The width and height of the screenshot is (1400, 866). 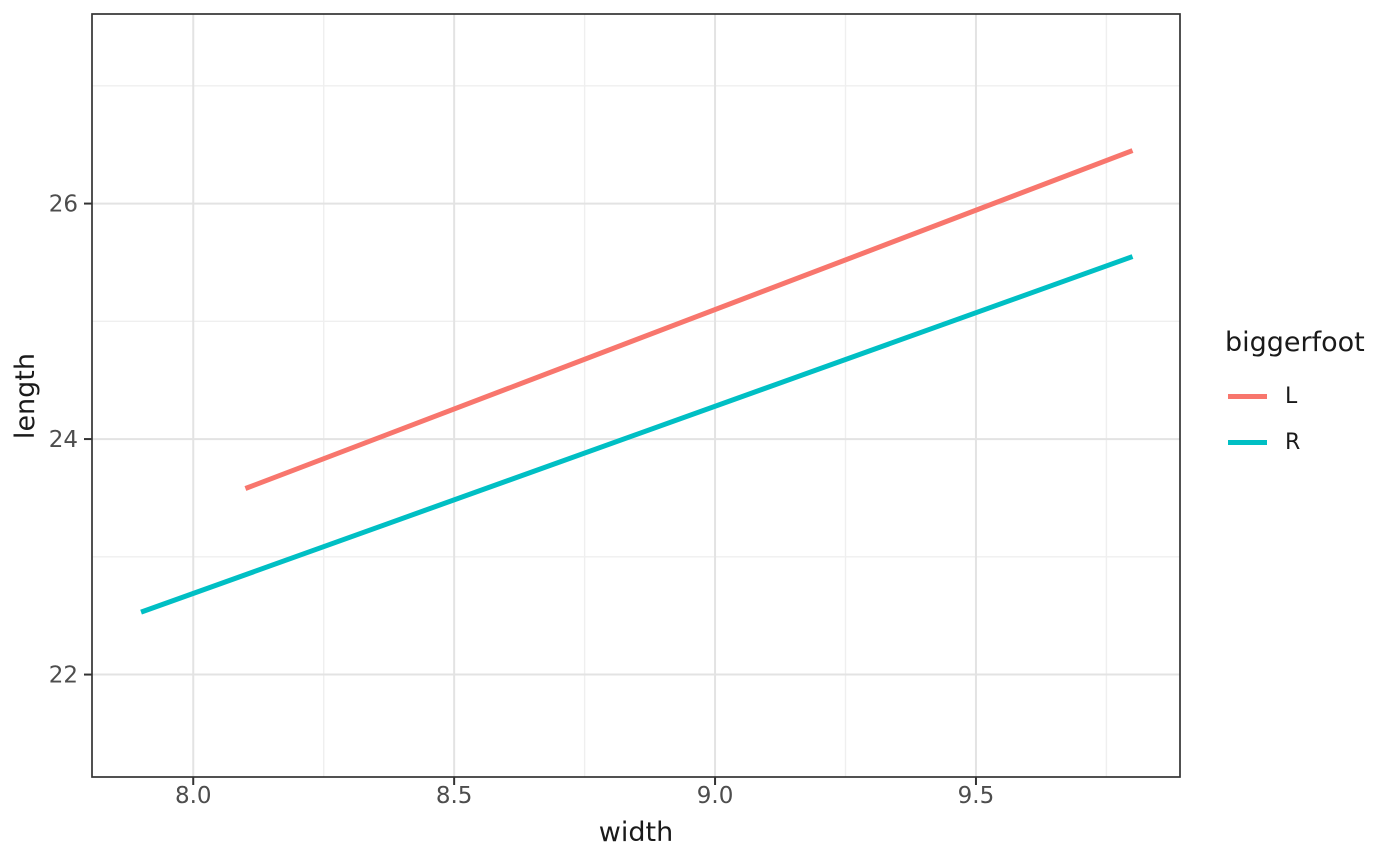 I want to click on legend-item-L: L, so click(x=1295, y=396).